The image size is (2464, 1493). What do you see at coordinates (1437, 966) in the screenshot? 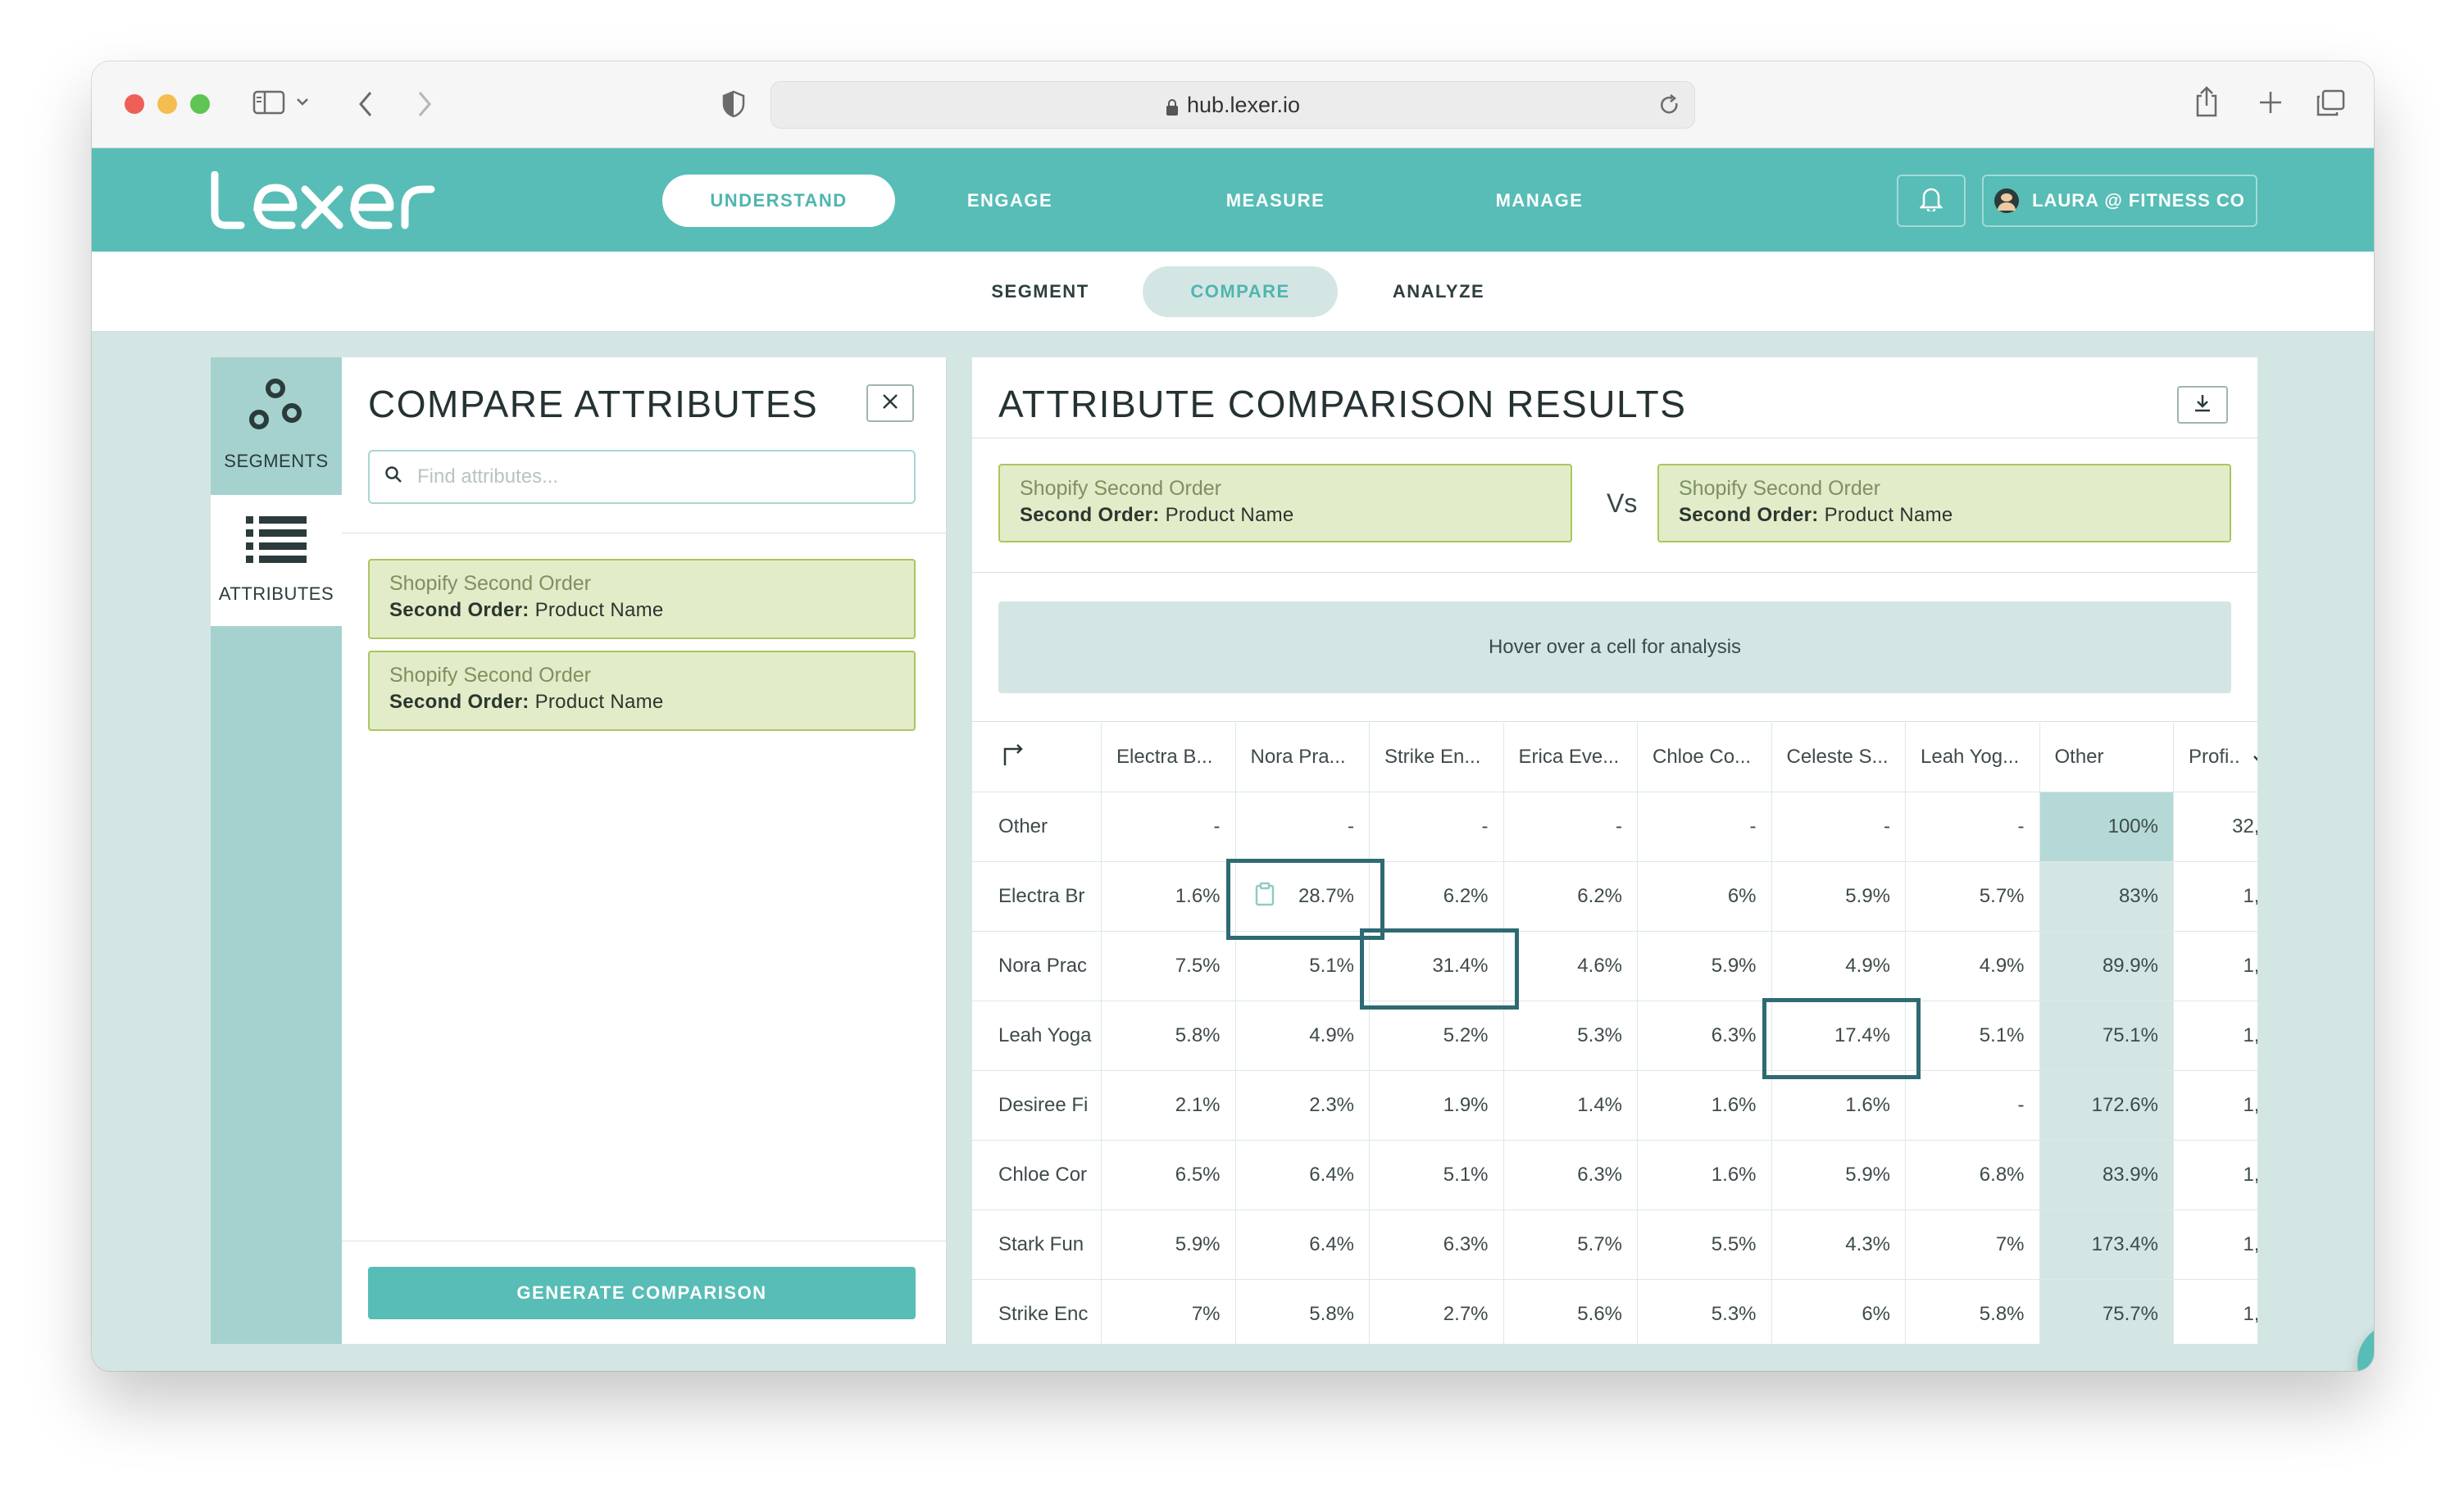
I see `table-cell: 31.4%` at bounding box center [1437, 966].